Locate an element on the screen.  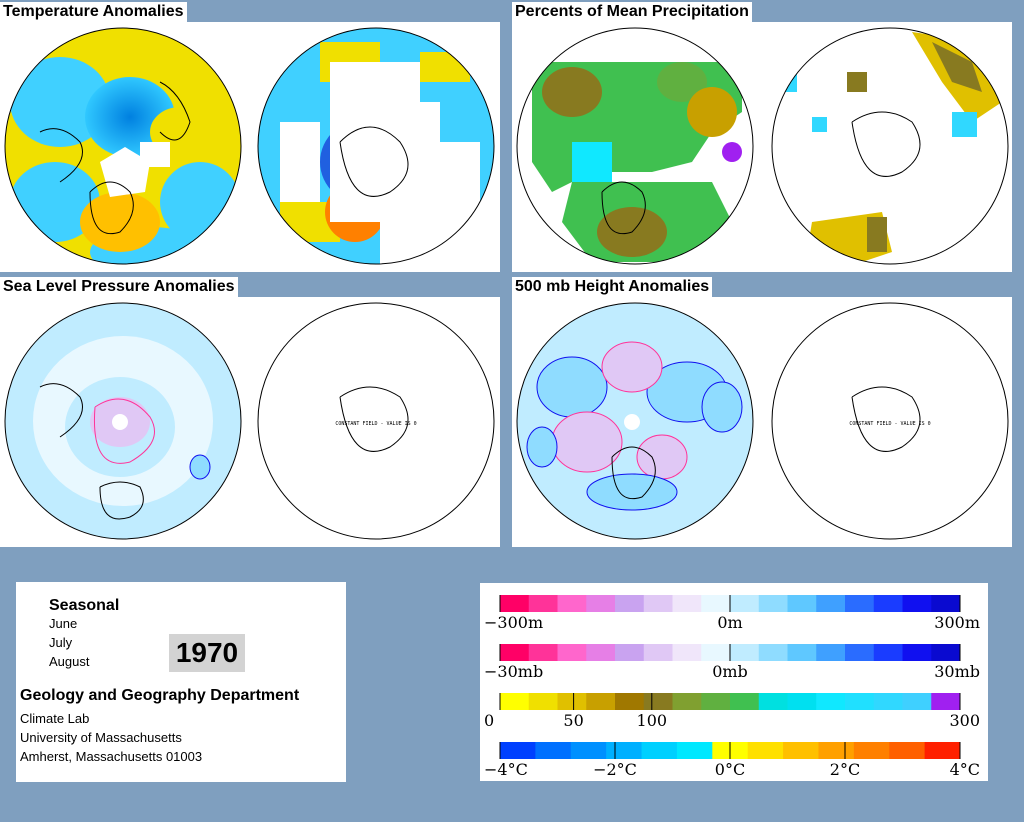
colorbar-height: −300m 0m 300m is located at coordinates (732, 613).